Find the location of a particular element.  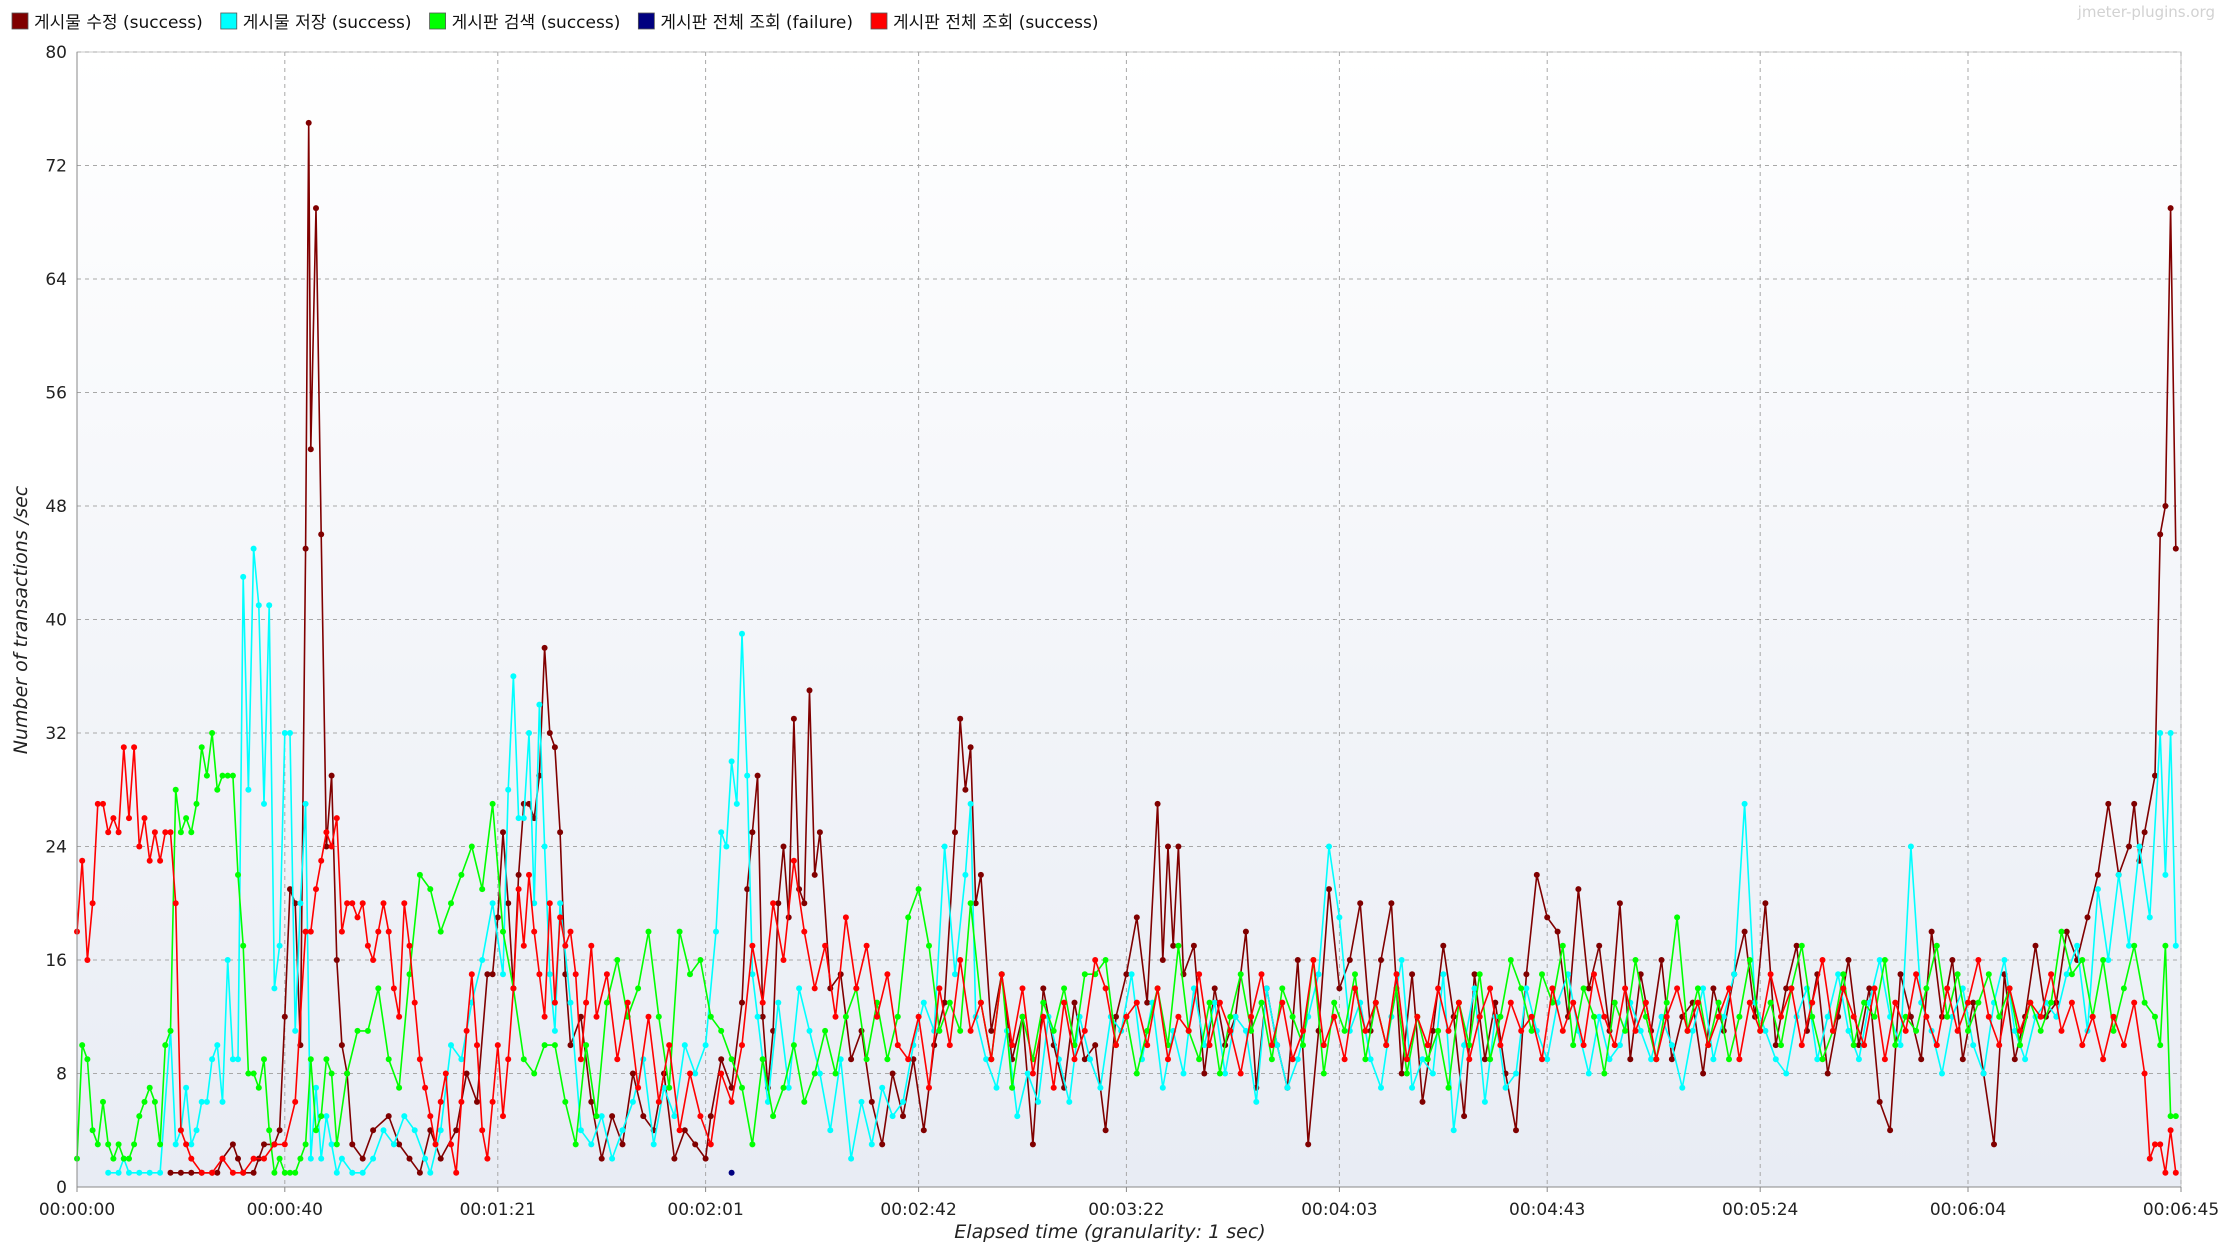

legend-item: 게시판 전체 조회 (failure) is located at coordinates (745, 22).